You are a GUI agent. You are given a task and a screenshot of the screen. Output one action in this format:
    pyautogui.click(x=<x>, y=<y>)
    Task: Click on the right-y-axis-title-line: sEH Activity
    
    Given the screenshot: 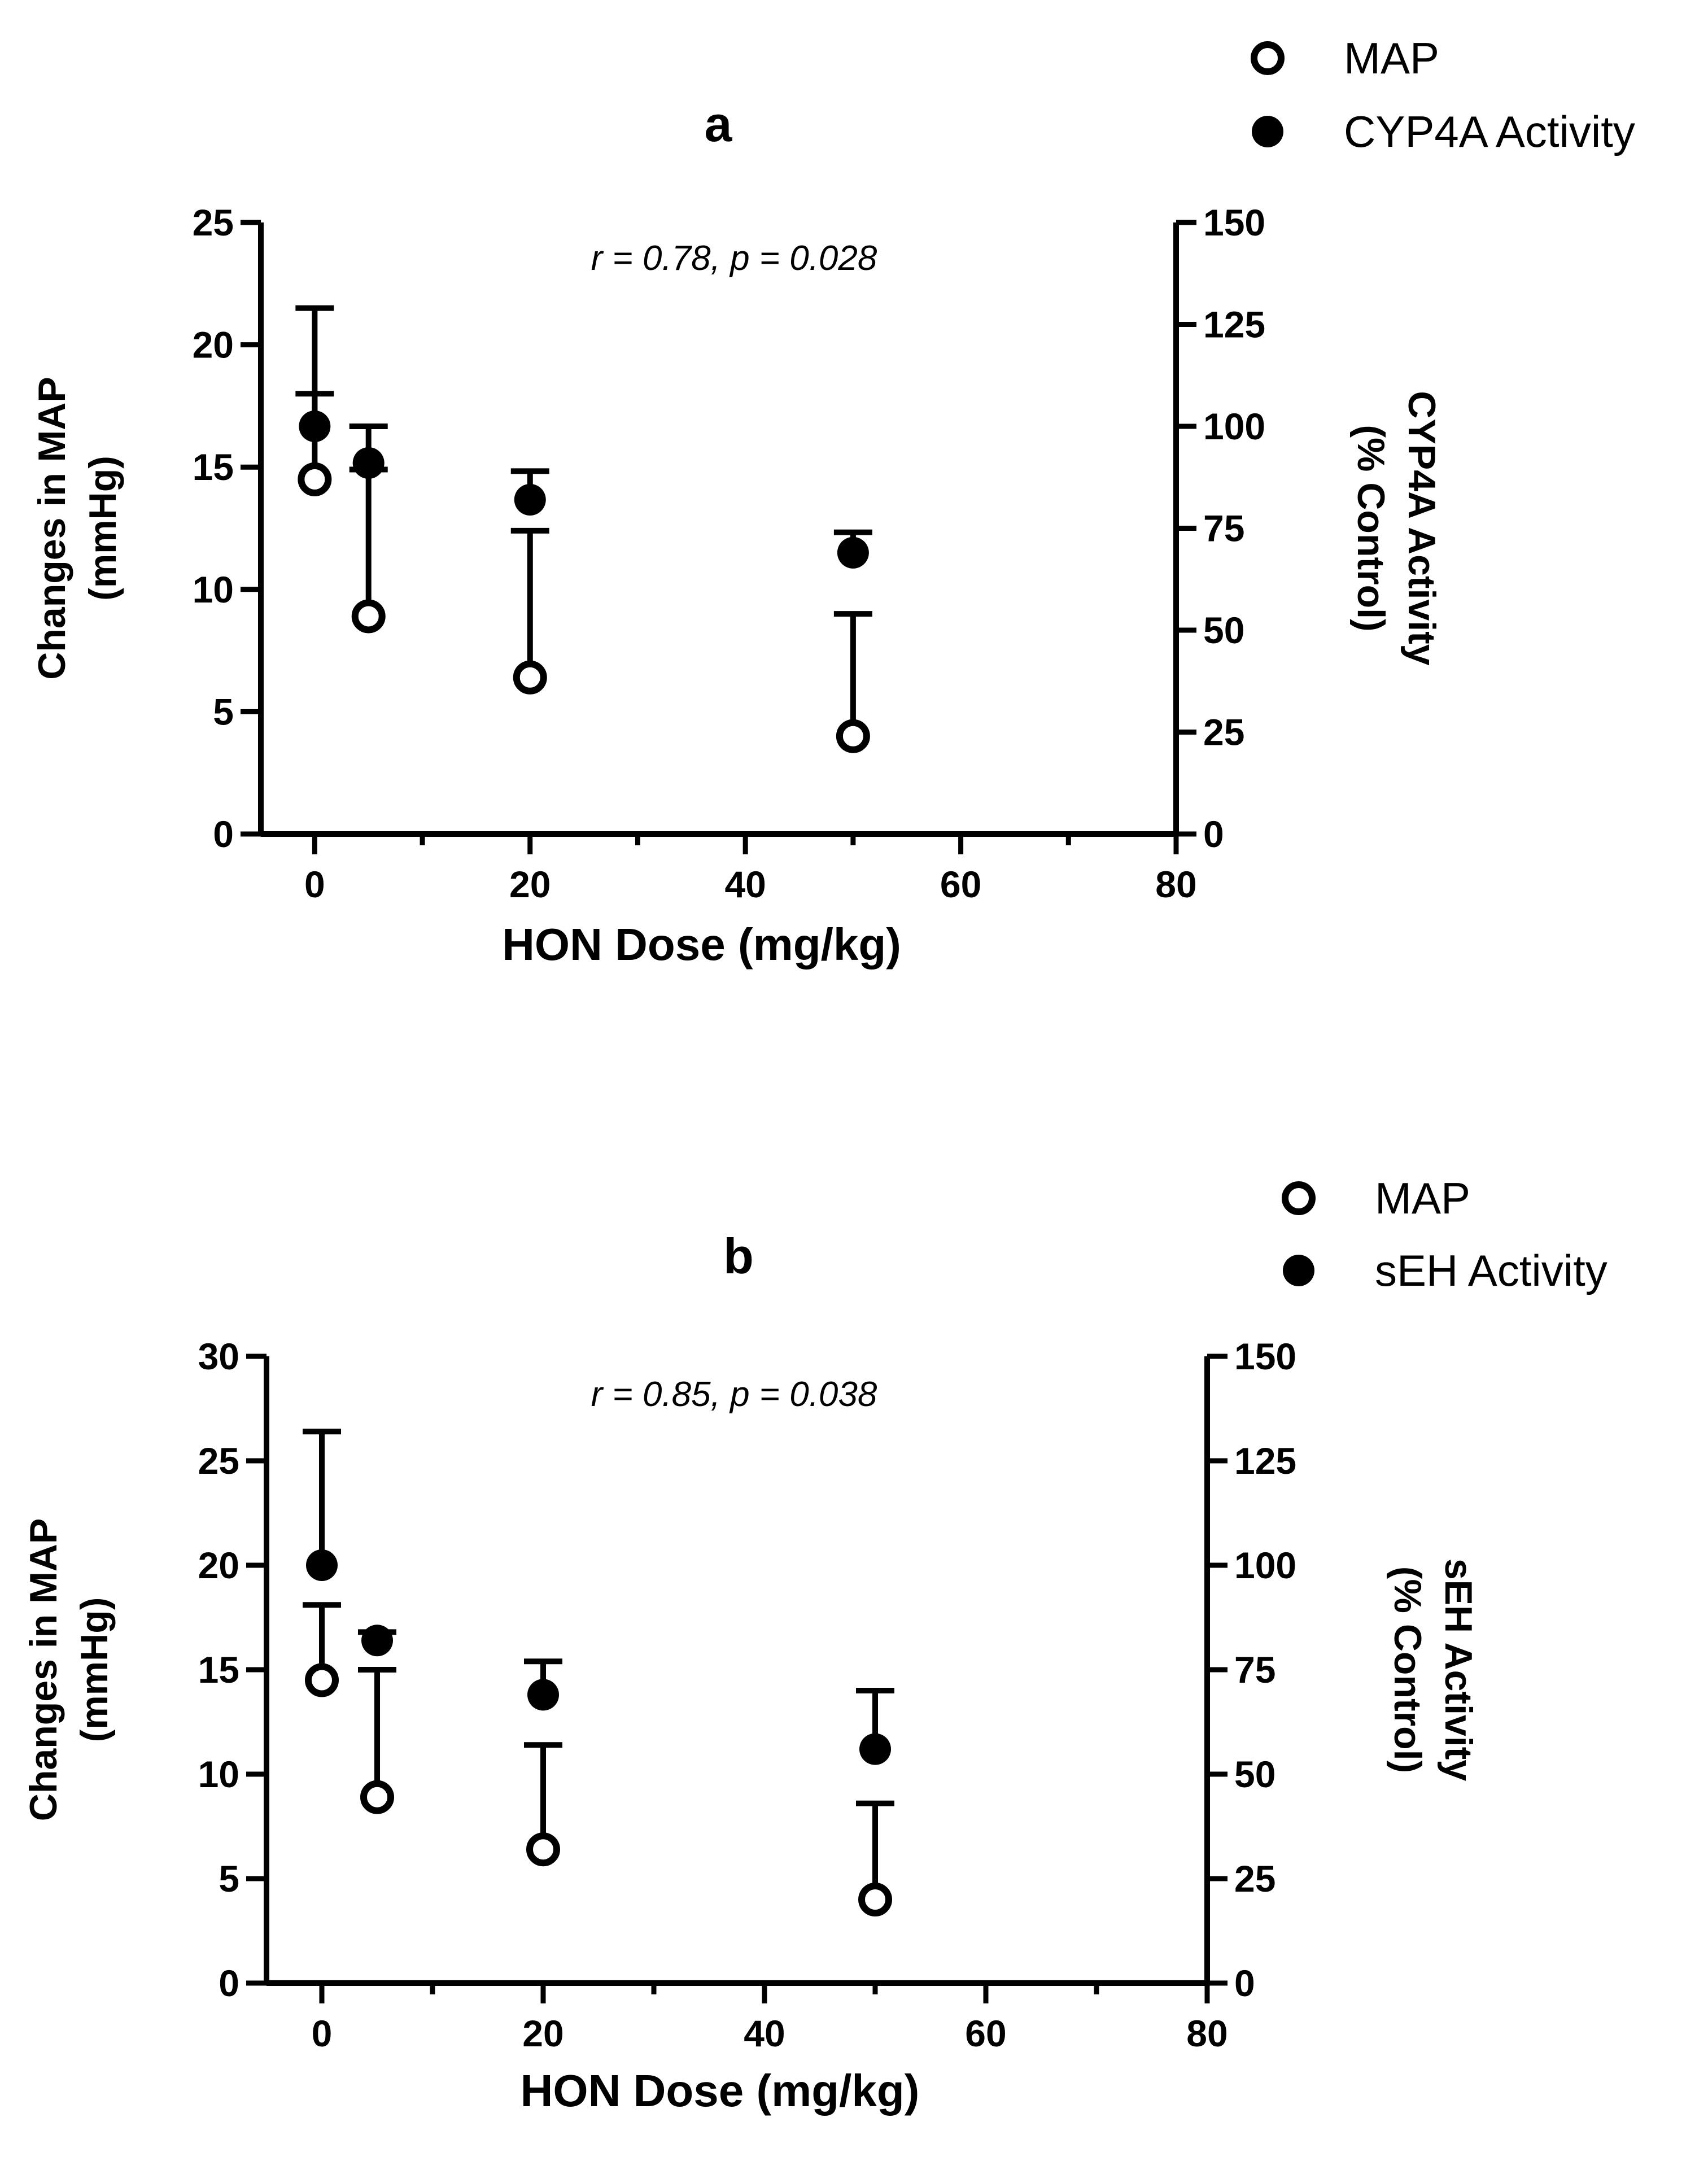 What is the action you would take?
    pyautogui.click(x=1458, y=1669)
    